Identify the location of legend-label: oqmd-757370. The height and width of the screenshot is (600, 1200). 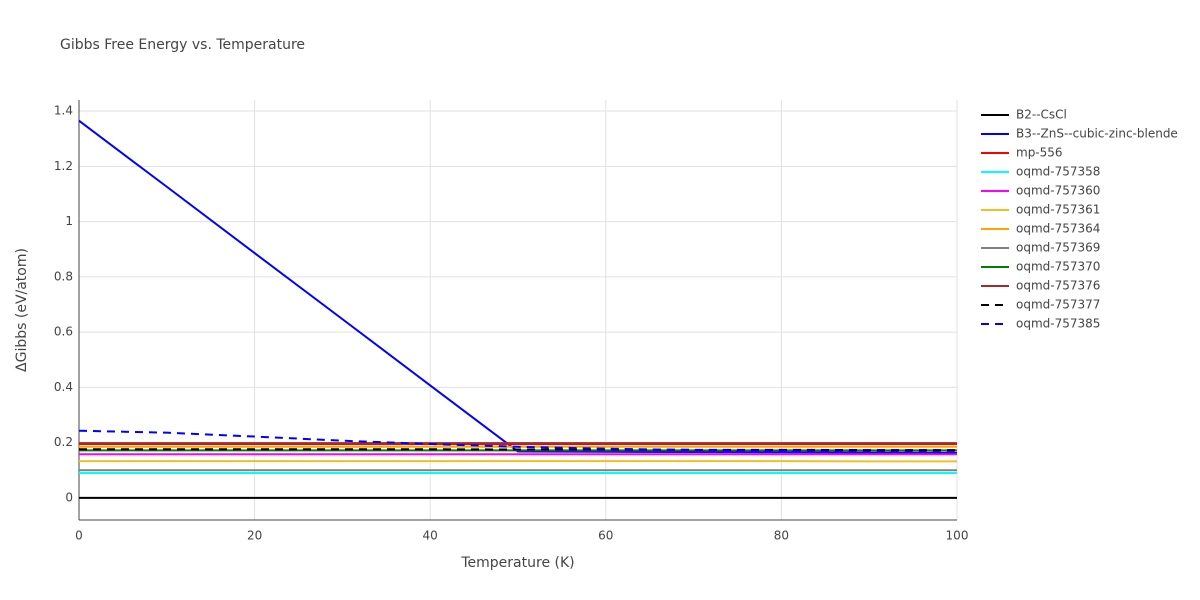
(1058, 267).